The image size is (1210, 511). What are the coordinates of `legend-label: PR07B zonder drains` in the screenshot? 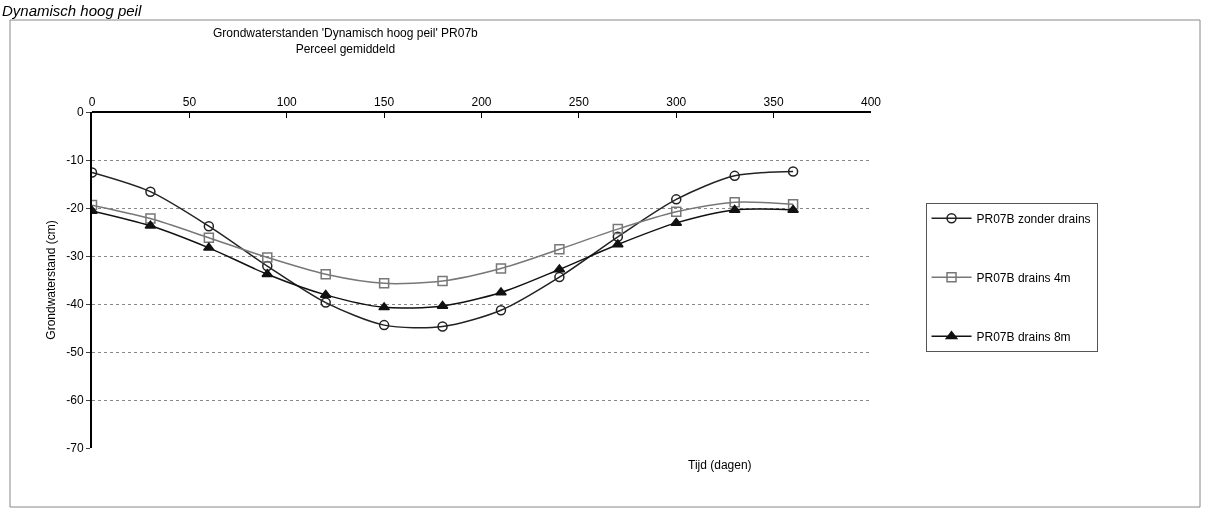 It's located at (1033, 218).